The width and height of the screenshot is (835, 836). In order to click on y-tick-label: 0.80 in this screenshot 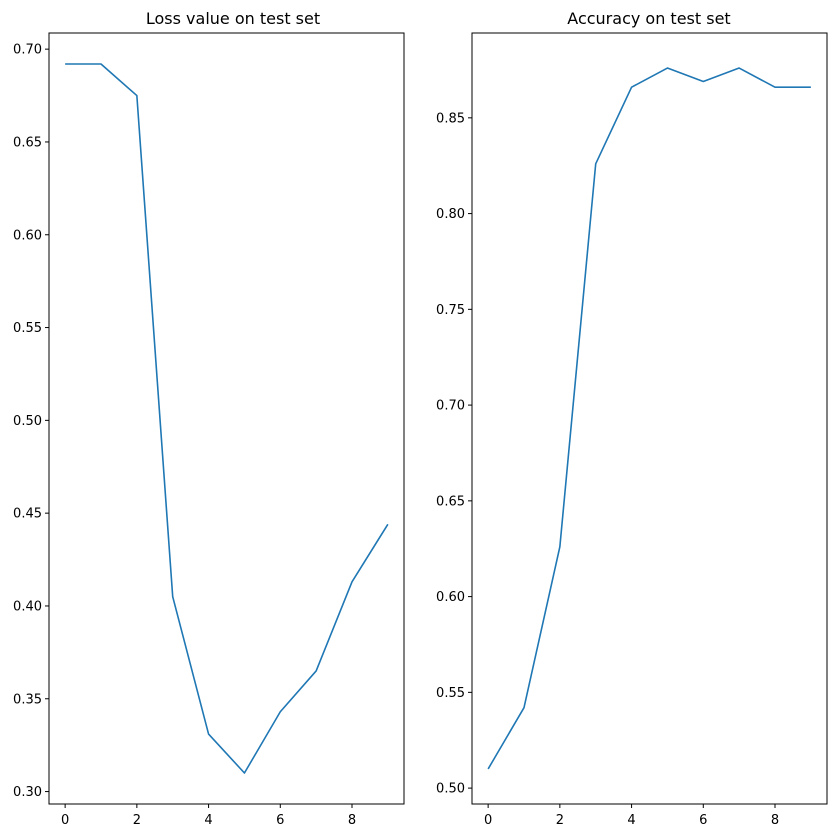, I will do `click(450, 214)`.